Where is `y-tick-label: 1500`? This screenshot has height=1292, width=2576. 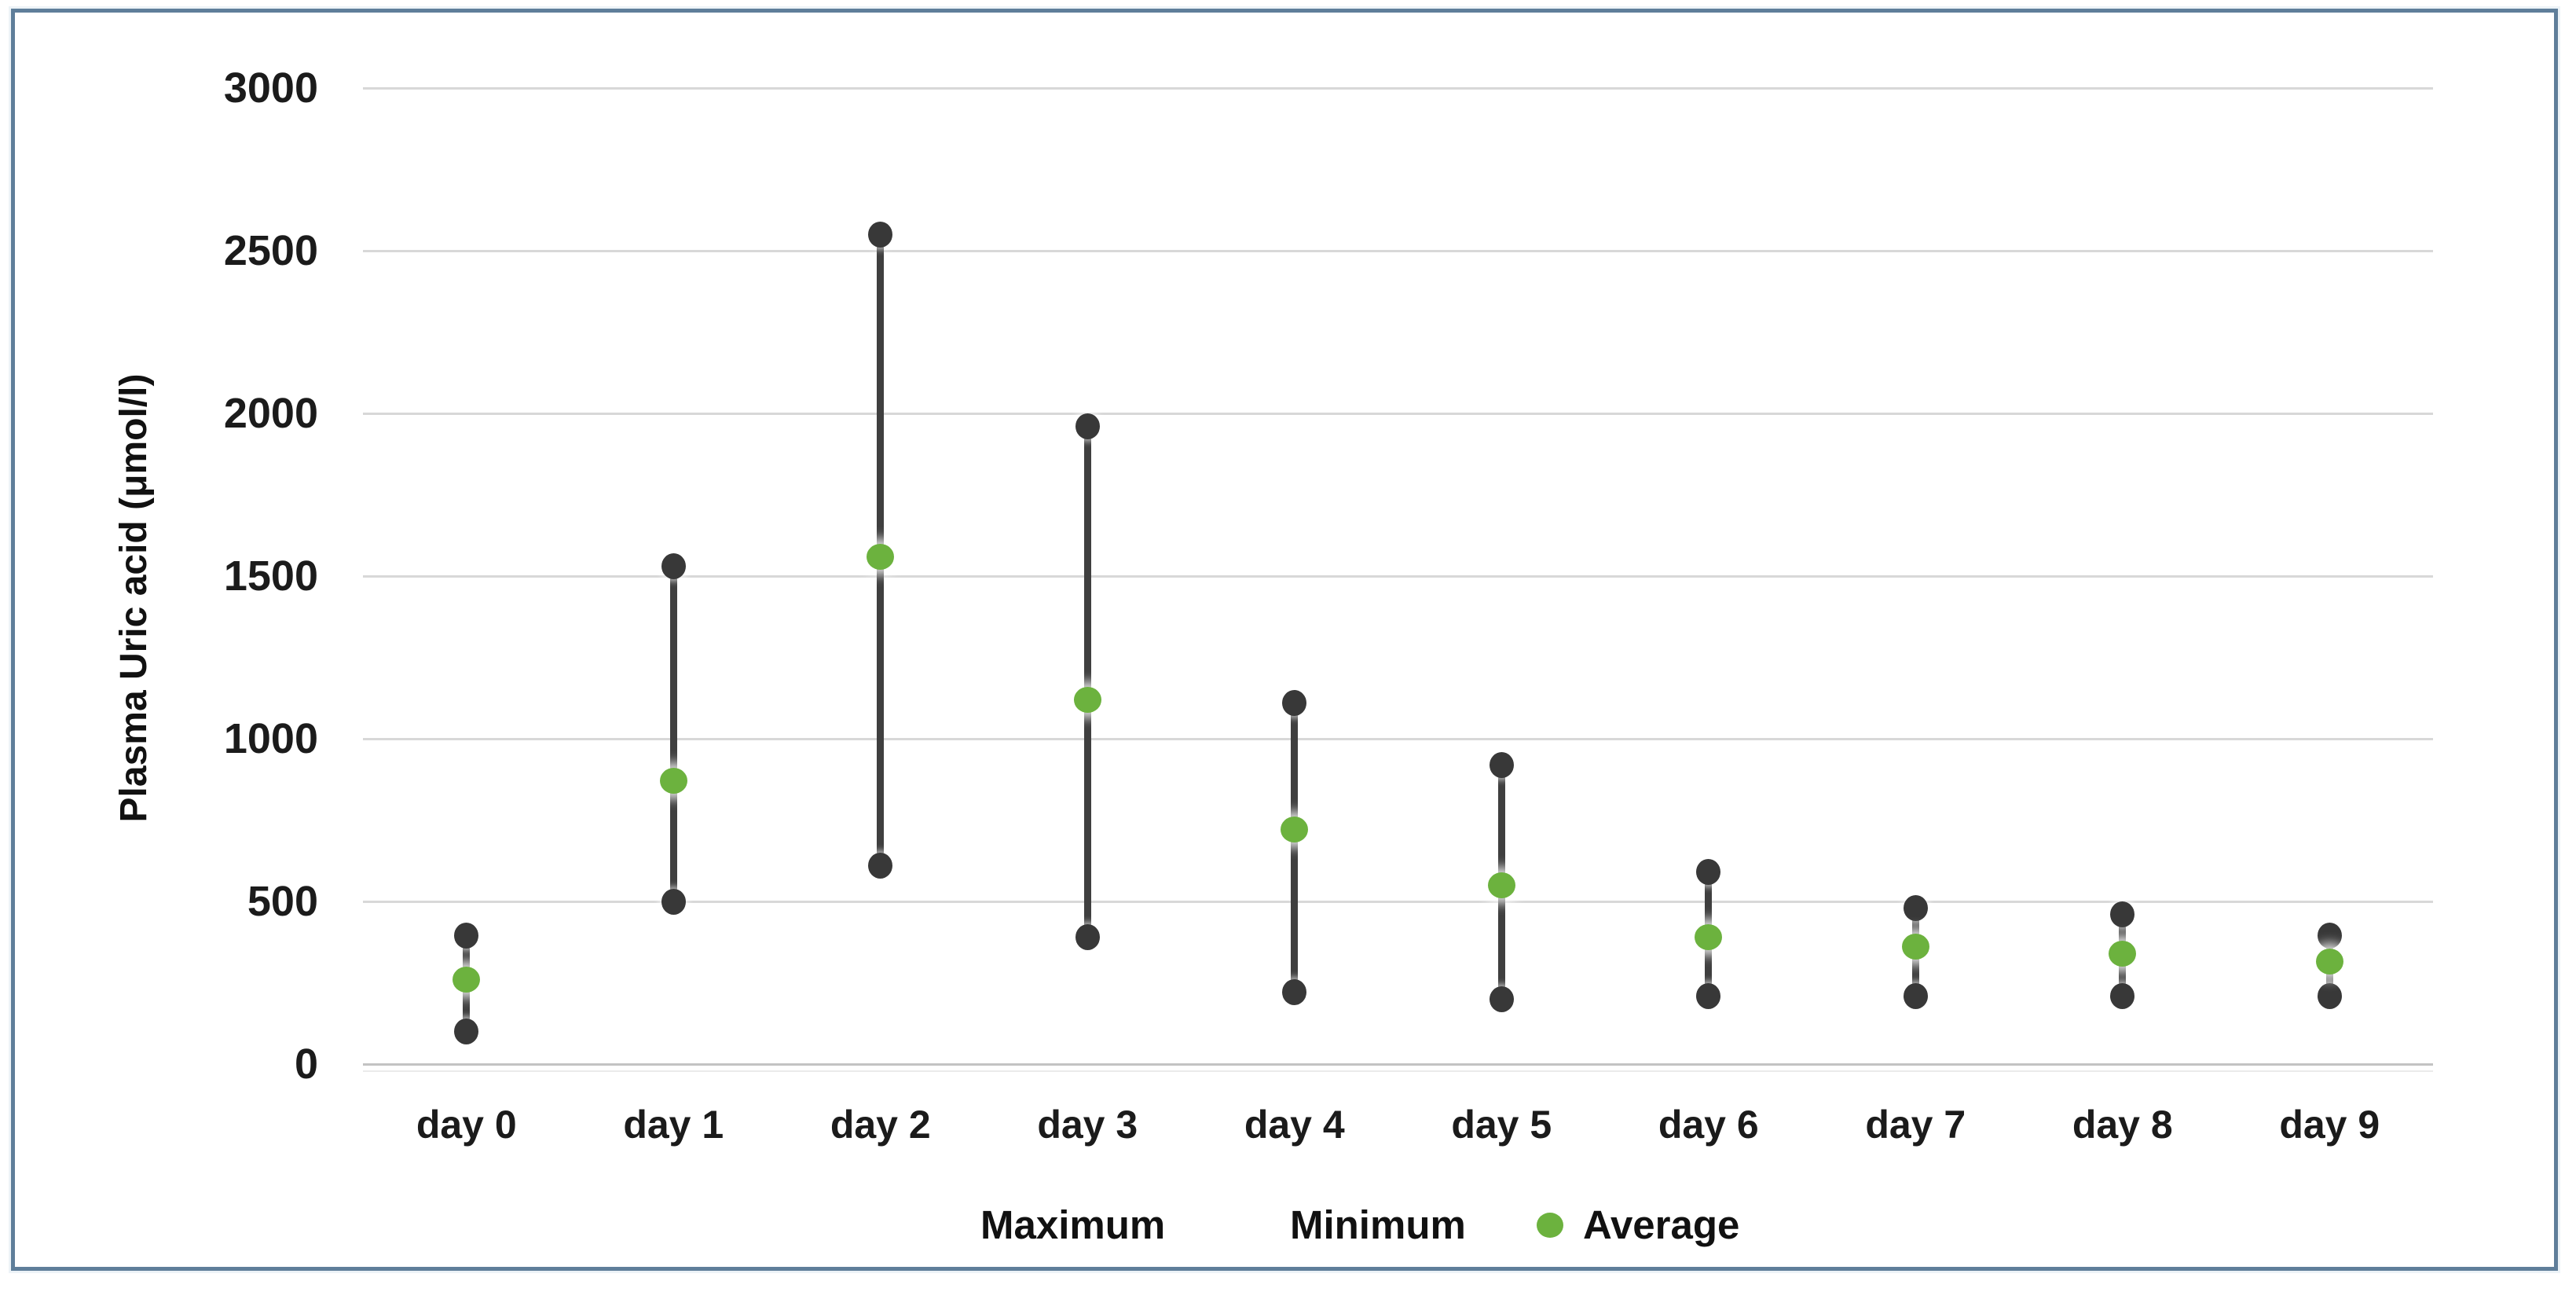
y-tick-label: 1500 is located at coordinates (270, 576).